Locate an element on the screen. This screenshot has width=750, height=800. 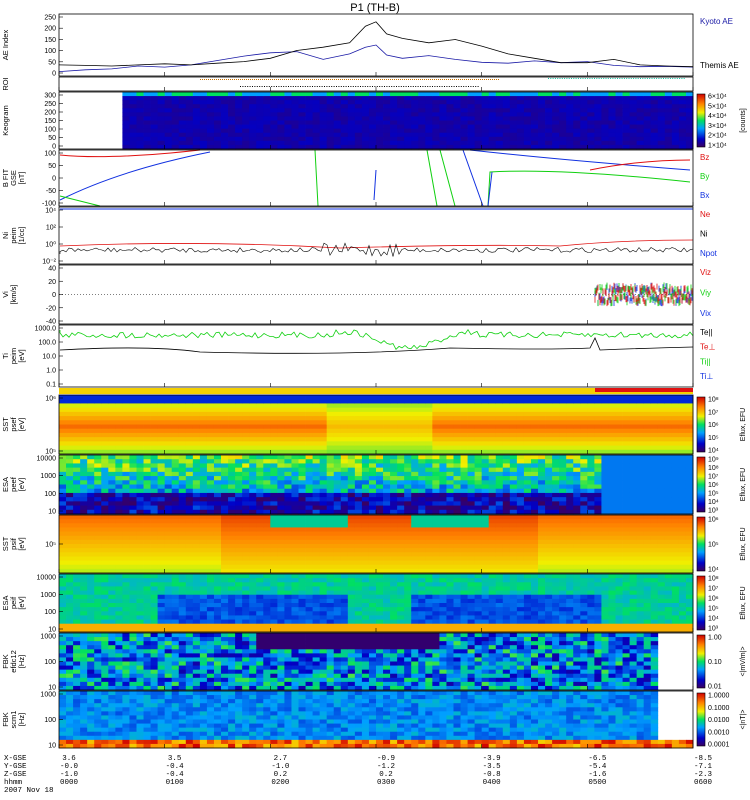
ti-ytick-label: 10.0 is located at coordinates (49, 357).